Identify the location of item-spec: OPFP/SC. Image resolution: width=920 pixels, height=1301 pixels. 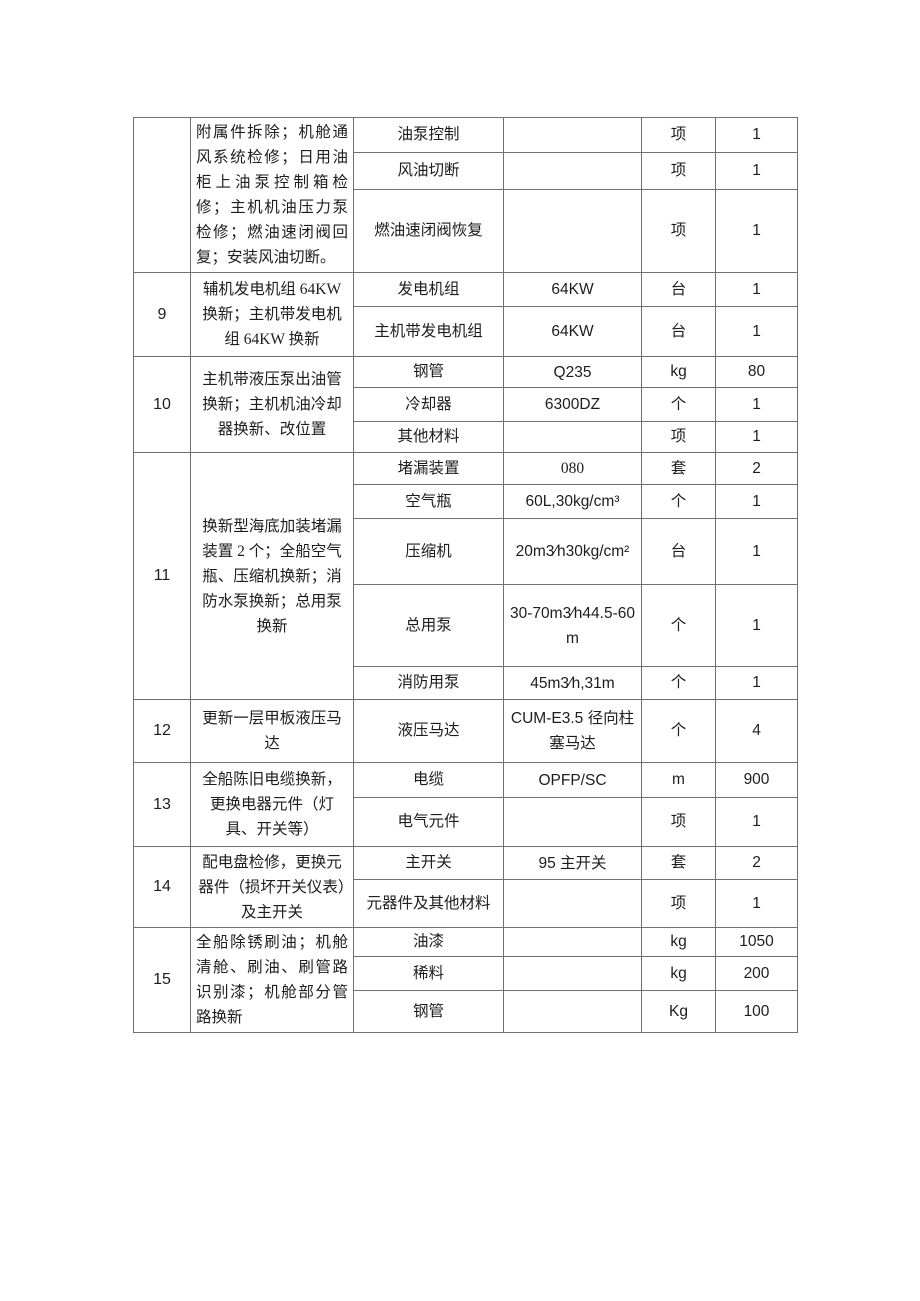
(572, 780).